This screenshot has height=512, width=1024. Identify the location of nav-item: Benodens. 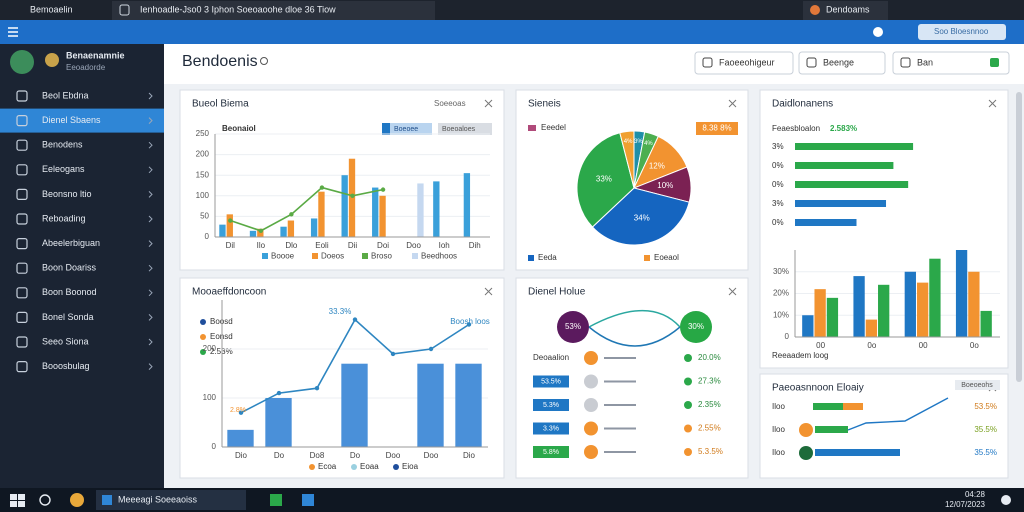
(62, 145).